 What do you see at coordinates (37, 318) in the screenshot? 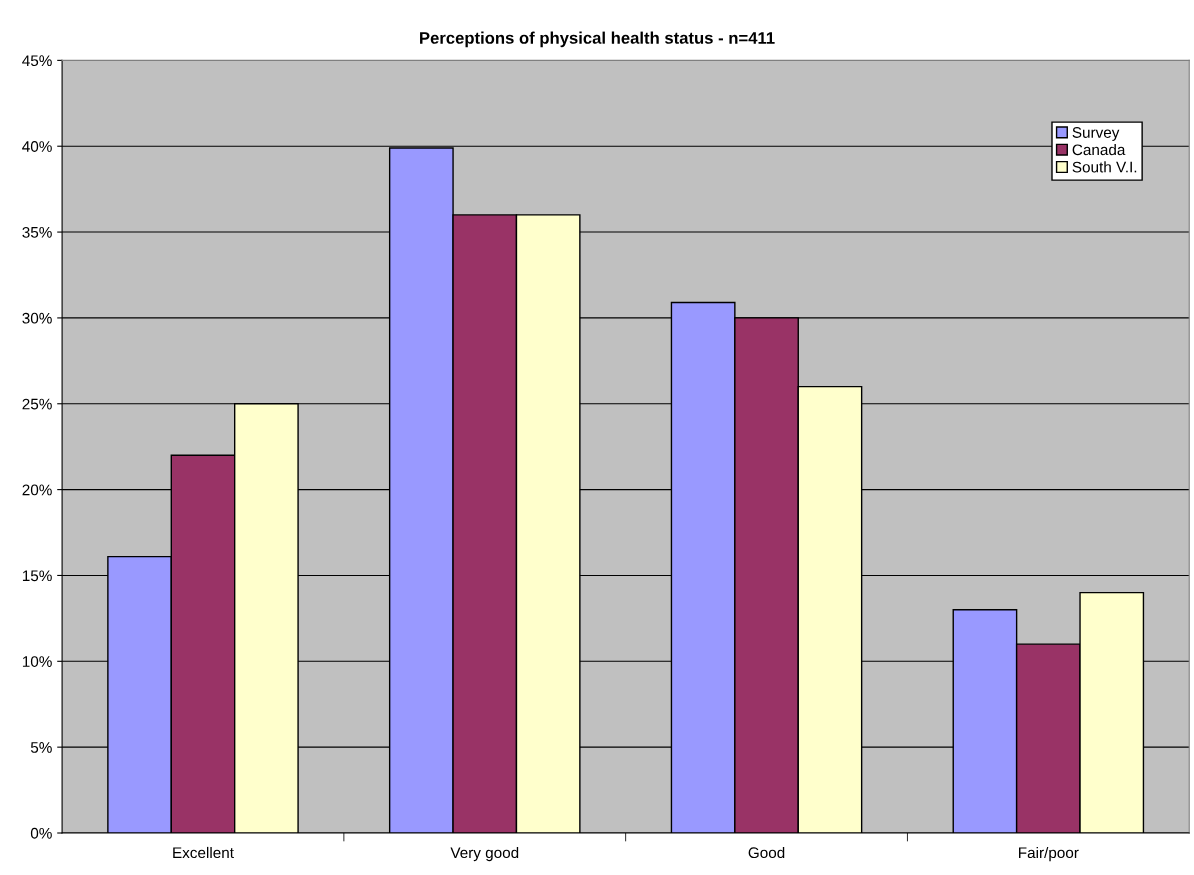
I see `y-tick-label: 30%` at bounding box center [37, 318].